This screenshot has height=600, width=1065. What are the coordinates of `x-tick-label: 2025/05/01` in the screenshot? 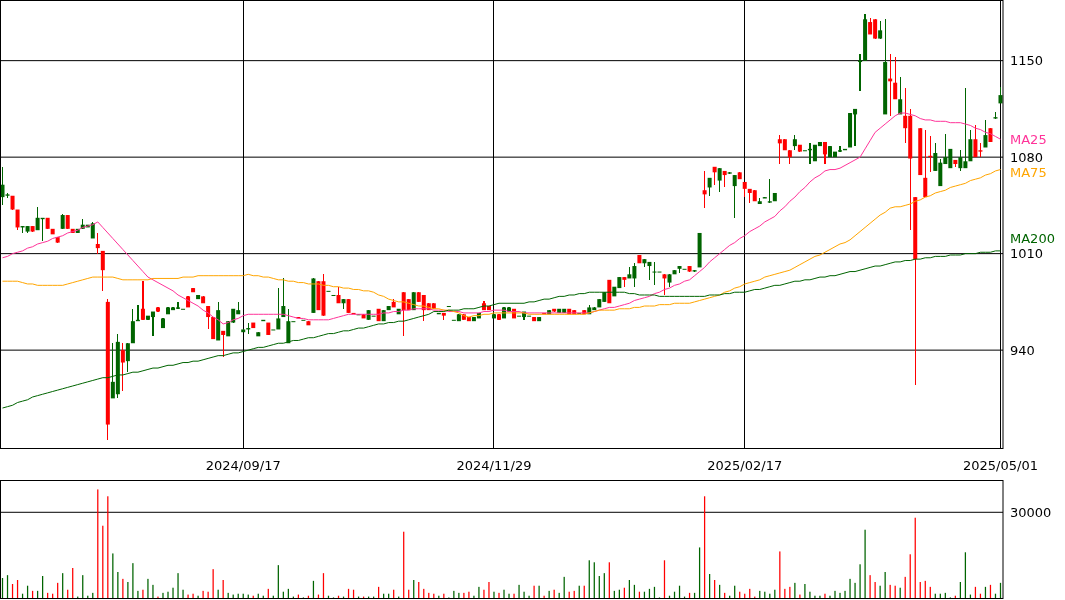 It's located at (1000, 465).